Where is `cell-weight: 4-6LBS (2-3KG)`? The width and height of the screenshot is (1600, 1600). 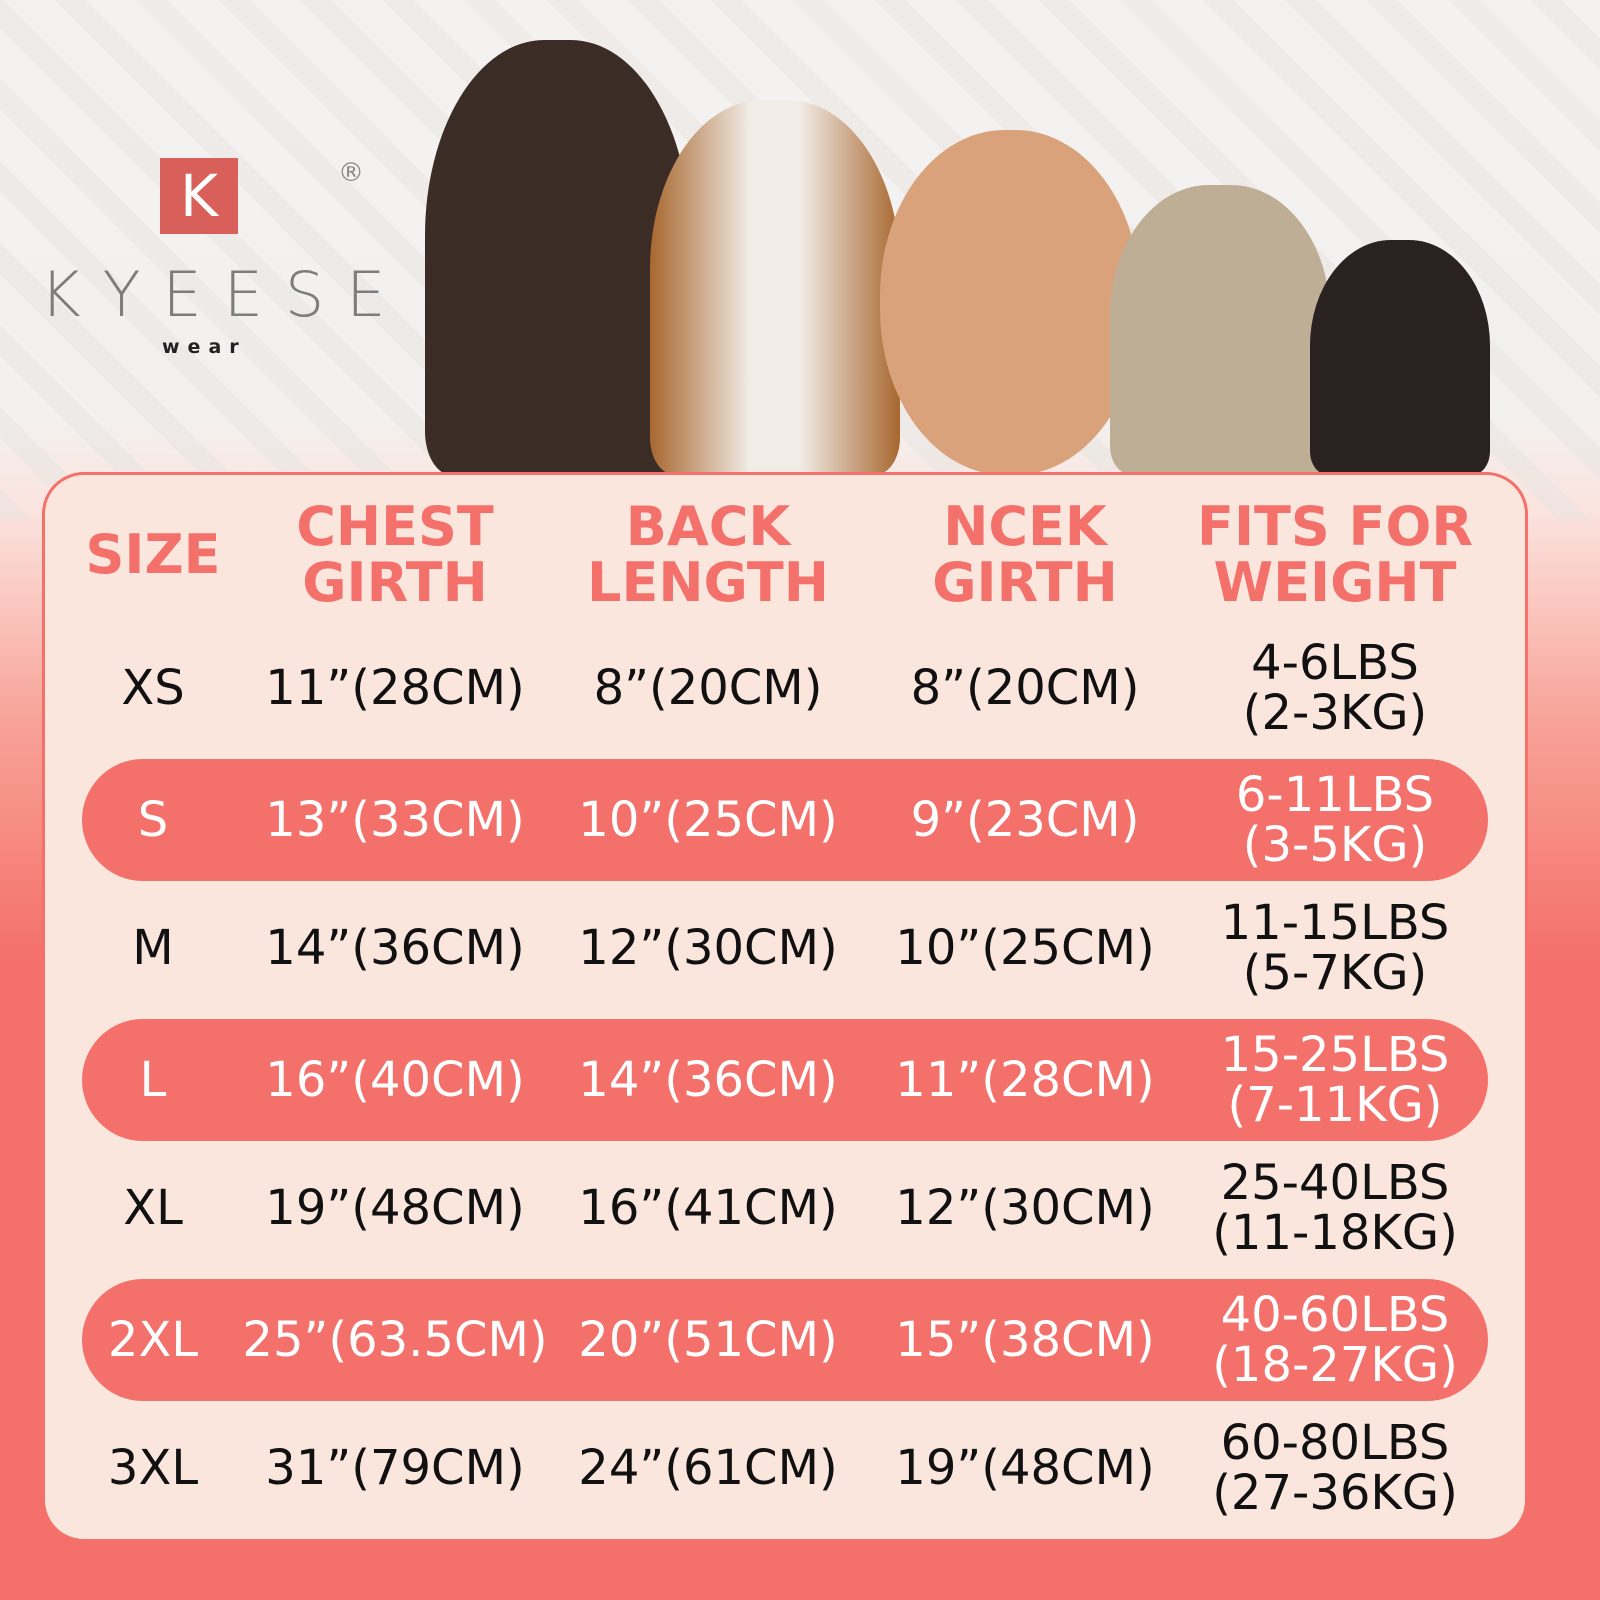
cell-weight: 4-6LBS (2-3KG) is located at coordinates (1335, 688).